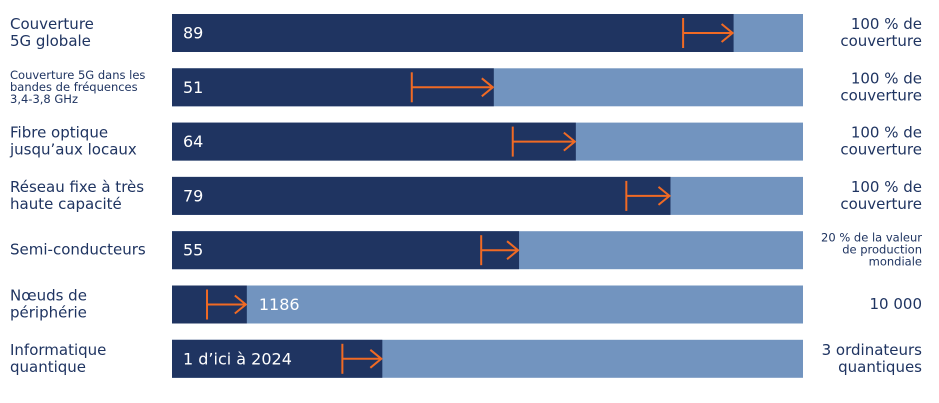 Image resolution: width=939 pixels, height=403 pixels. Describe the element at coordinates (279, 304) in the screenshot. I see `value-label: 1186` at that location.